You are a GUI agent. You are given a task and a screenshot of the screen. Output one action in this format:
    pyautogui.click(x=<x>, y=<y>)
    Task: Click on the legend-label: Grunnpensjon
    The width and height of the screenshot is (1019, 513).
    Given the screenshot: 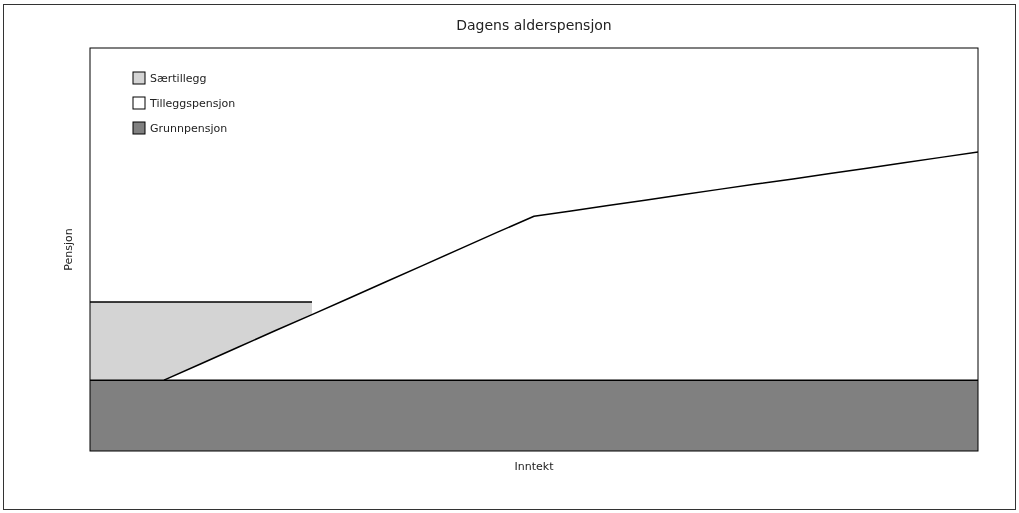 What is the action you would take?
    pyautogui.click(x=189, y=128)
    